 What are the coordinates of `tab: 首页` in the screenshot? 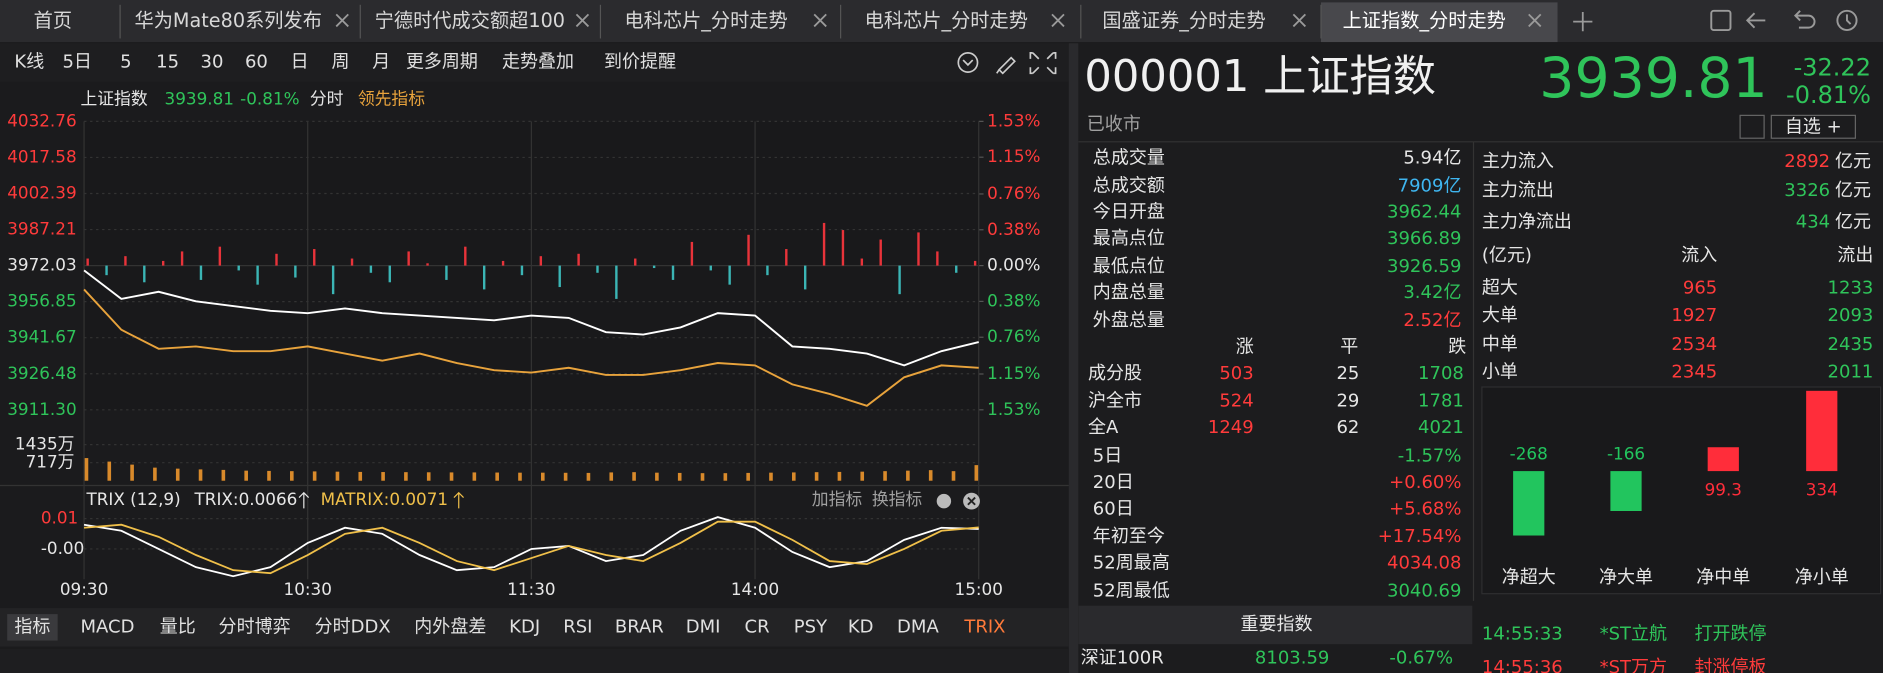 It's located at (53, 20).